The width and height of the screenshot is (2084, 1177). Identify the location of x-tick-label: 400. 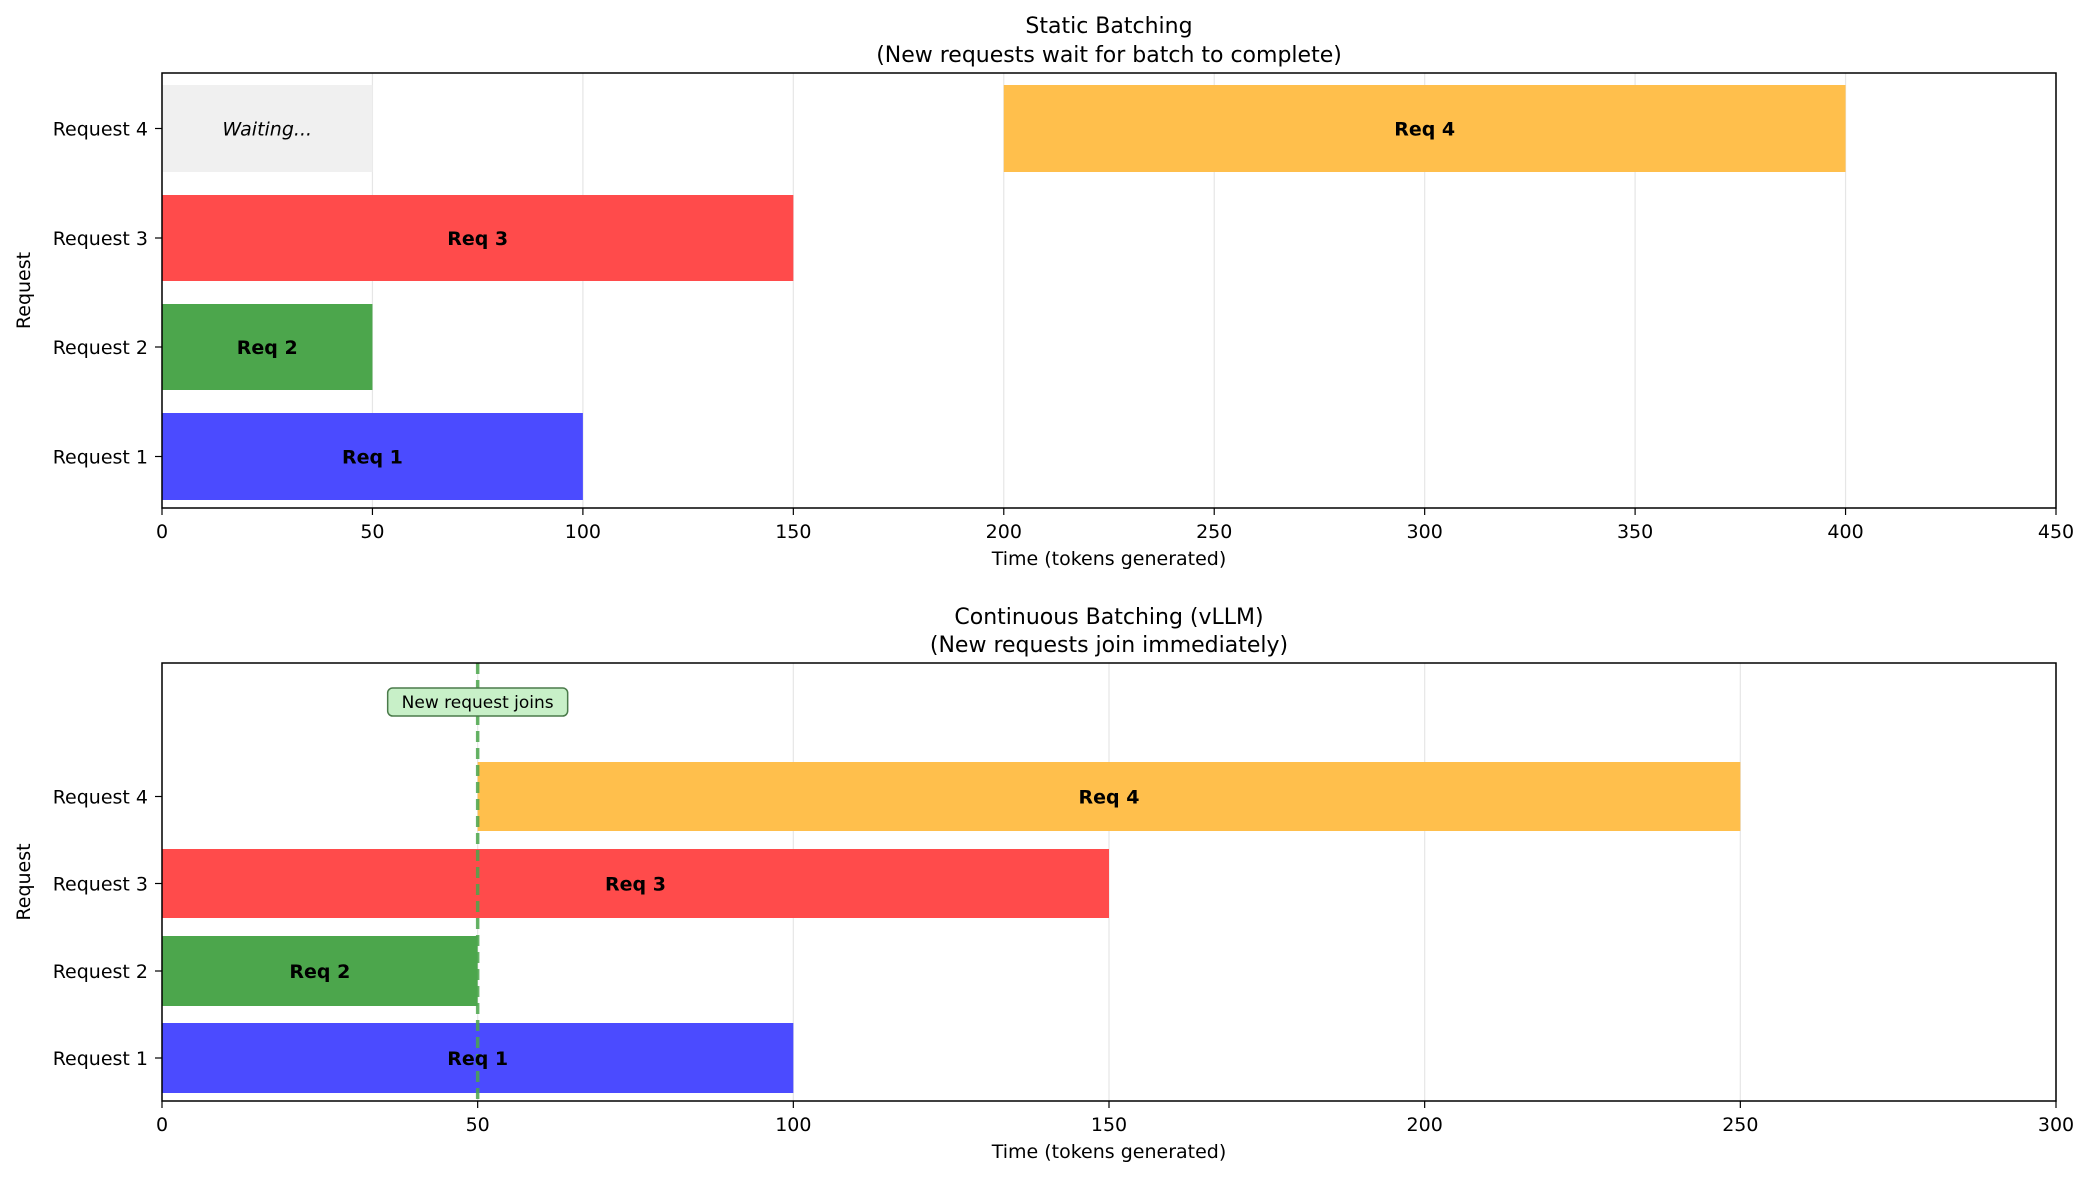
(1845, 532).